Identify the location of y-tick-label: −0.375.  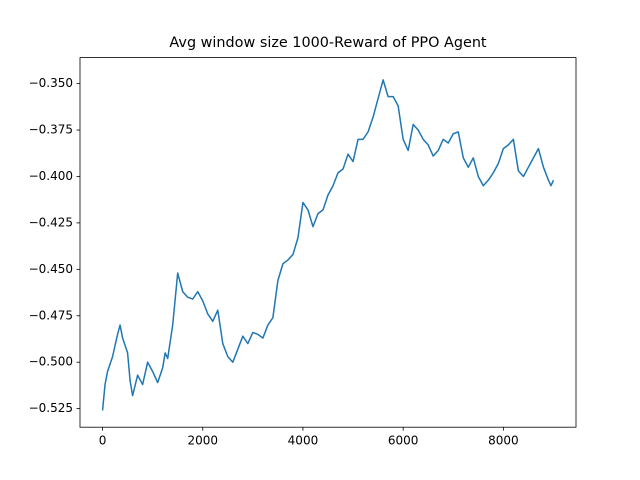
(51, 130).